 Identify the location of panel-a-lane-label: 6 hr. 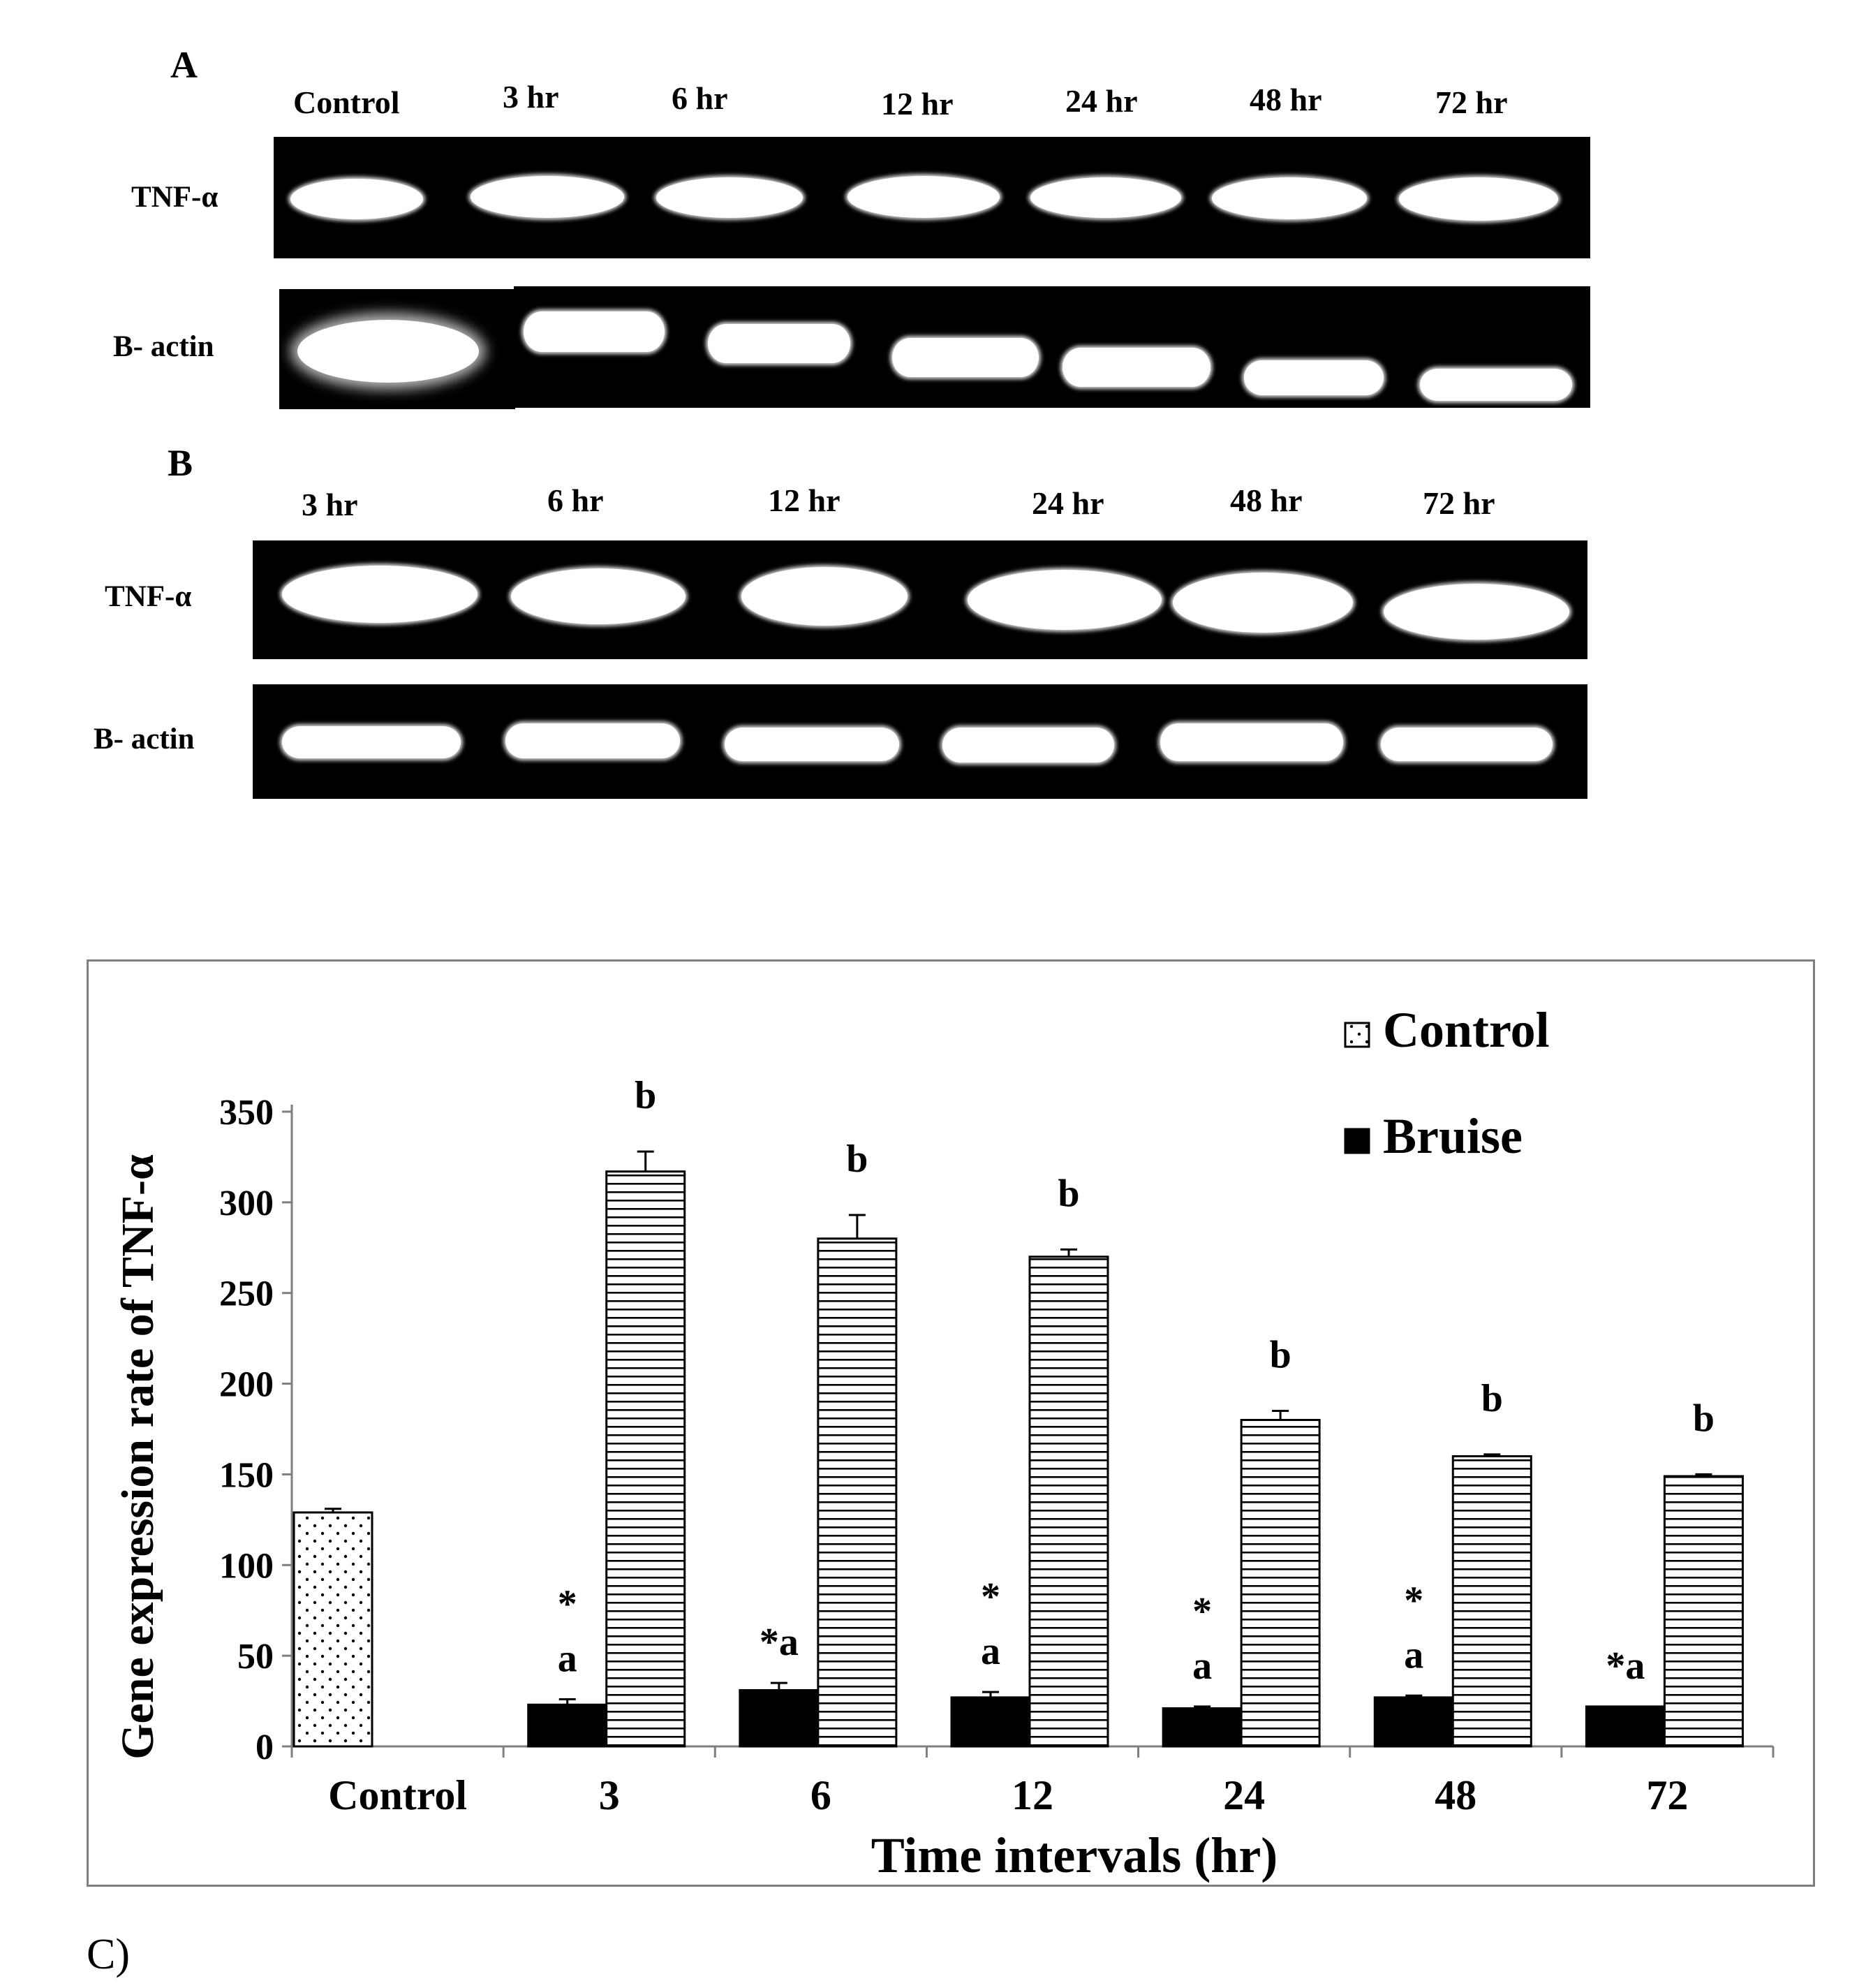
(700, 98).